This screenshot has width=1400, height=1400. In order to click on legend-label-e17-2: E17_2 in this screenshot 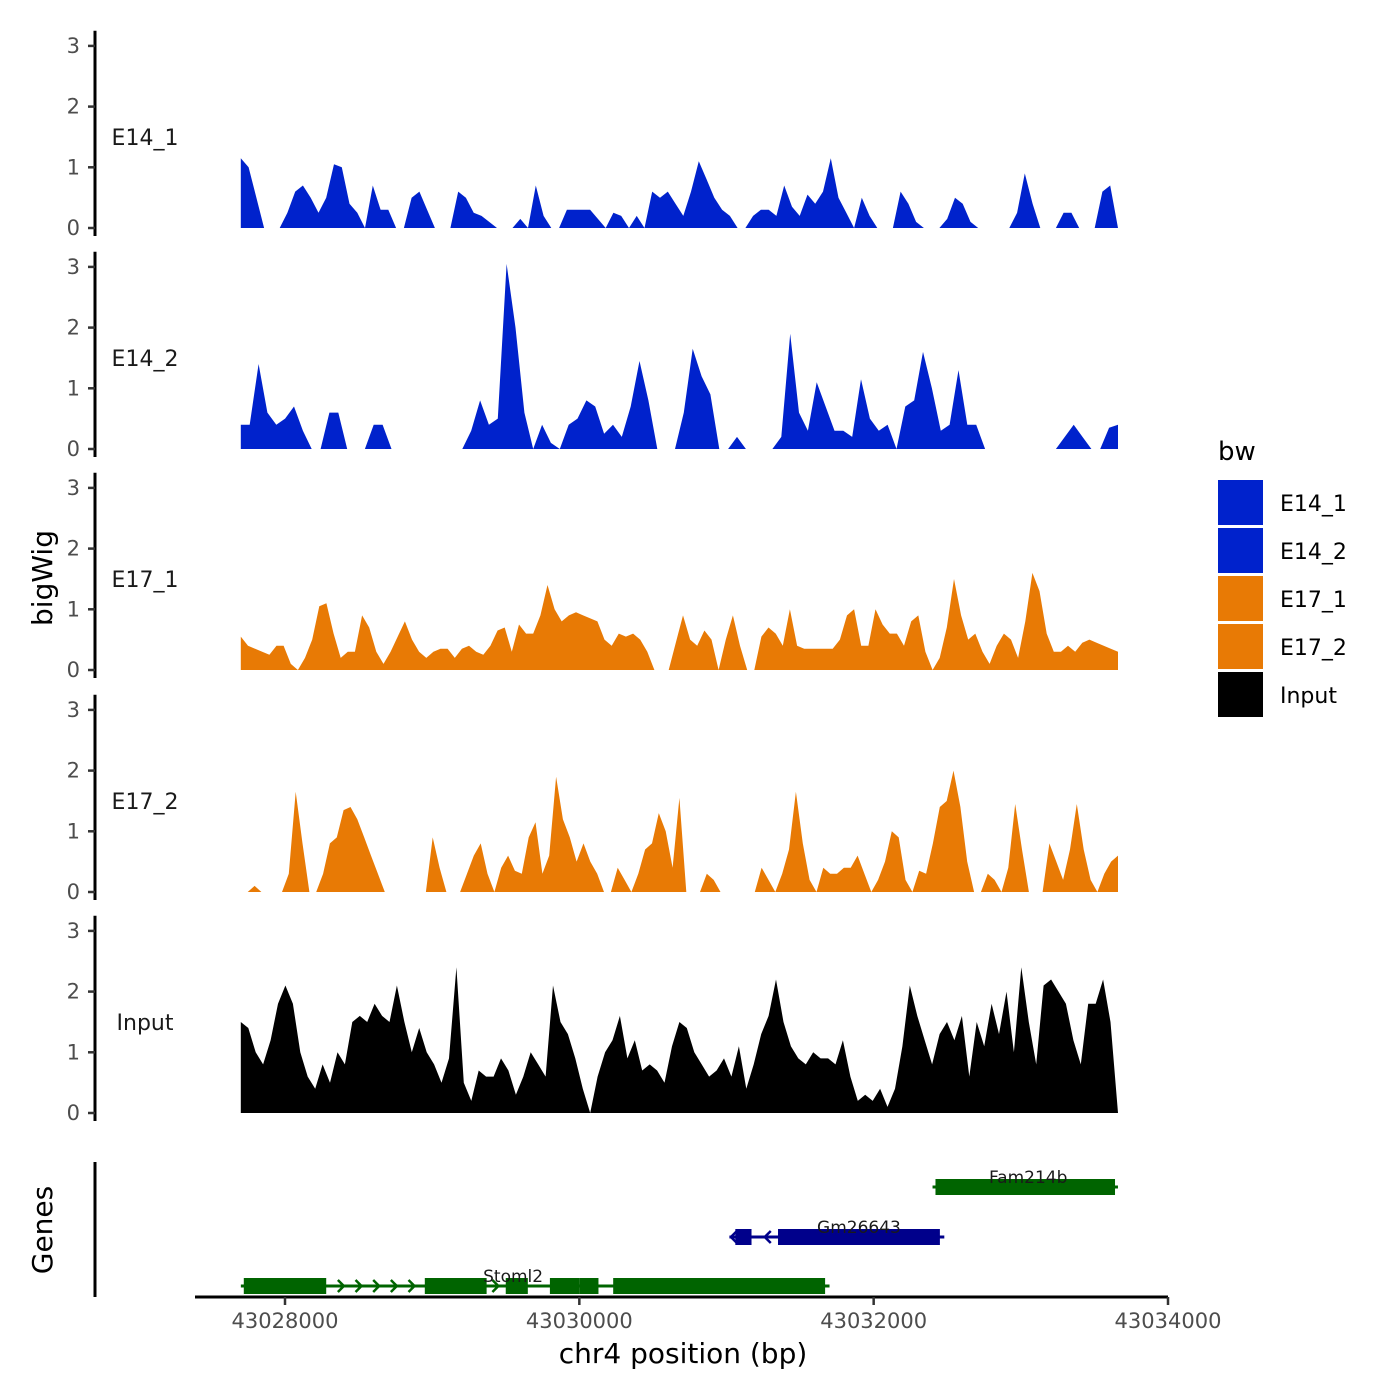, I will do `click(1313, 648)`.